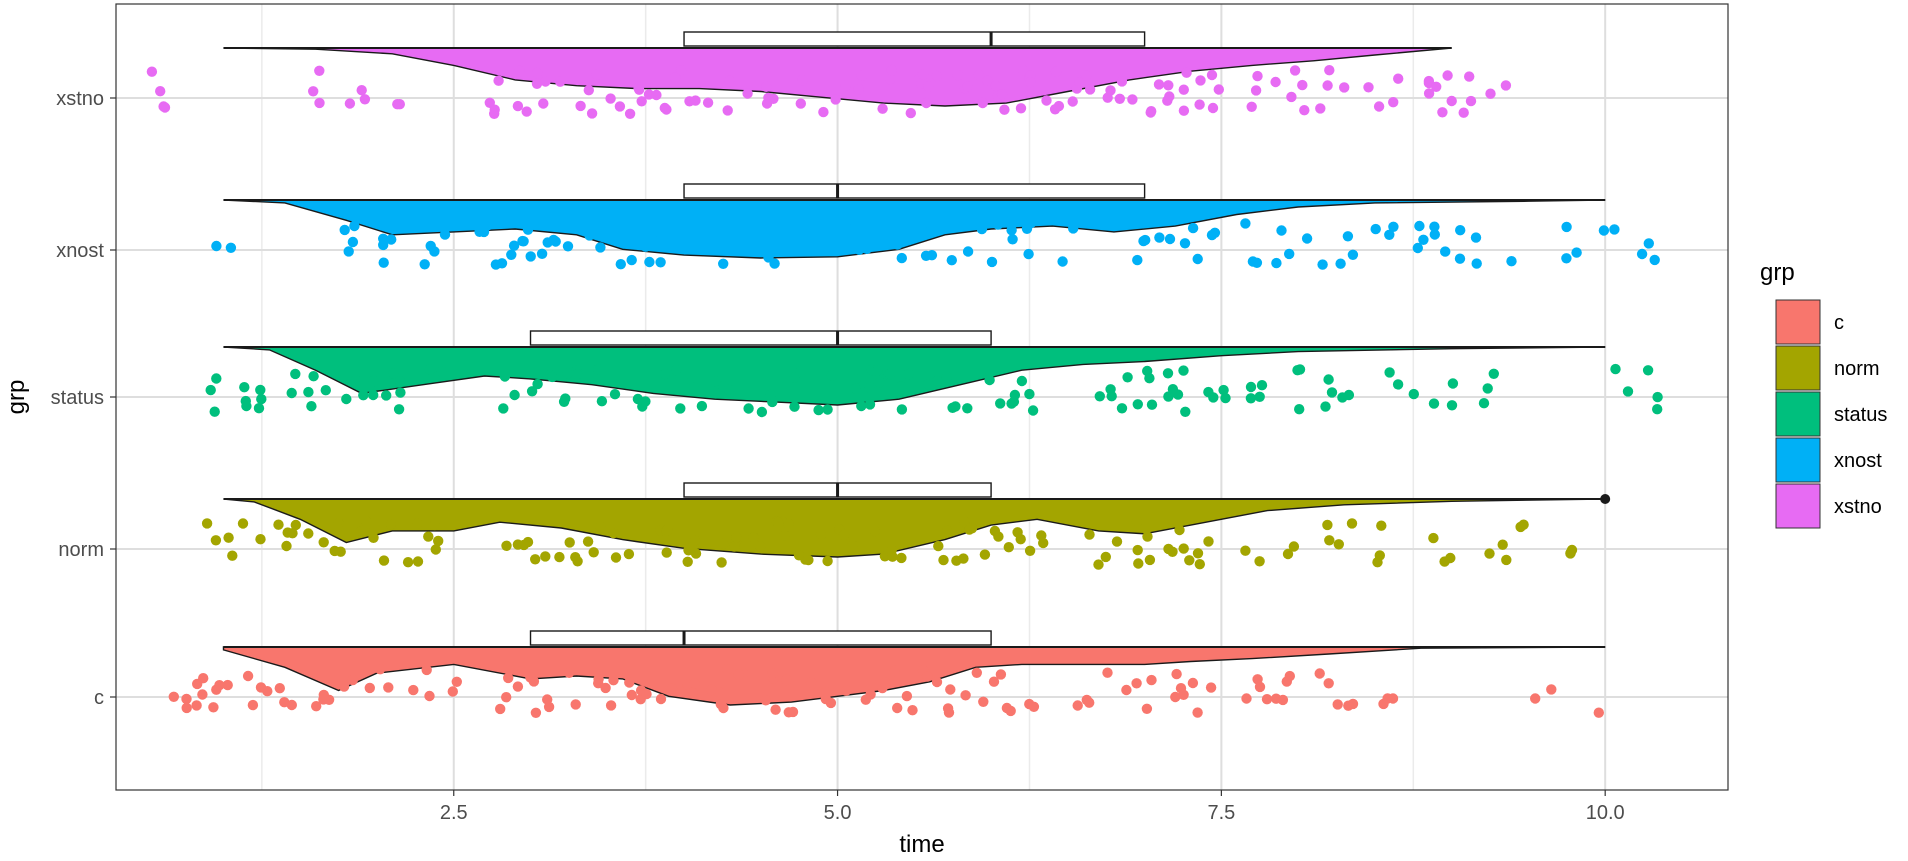 Image resolution: width=1908 pixels, height=861 pixels. I want to click on legend-label-xnost: xnost, so click(1858, 461).